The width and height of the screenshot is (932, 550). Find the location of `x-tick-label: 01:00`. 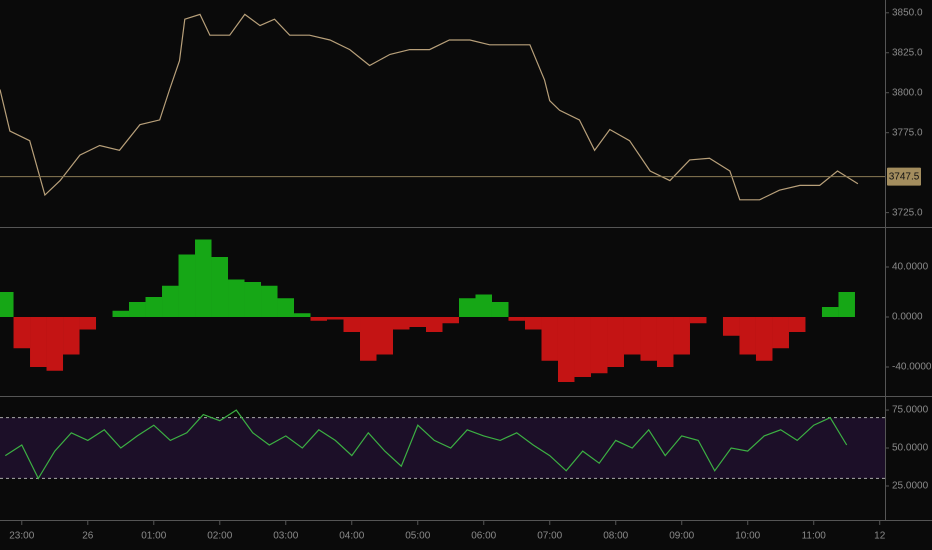

x-tick-label: 01:00 is located at coordinates (153, 536).